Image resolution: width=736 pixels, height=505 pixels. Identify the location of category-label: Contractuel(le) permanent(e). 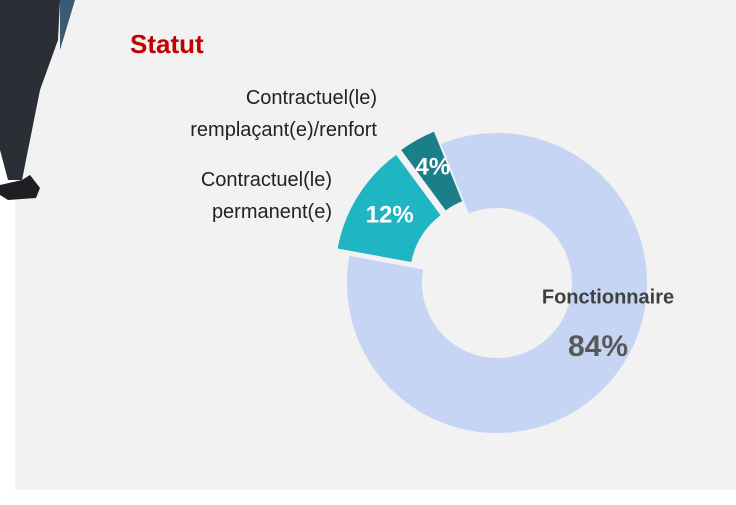
(266, 196).